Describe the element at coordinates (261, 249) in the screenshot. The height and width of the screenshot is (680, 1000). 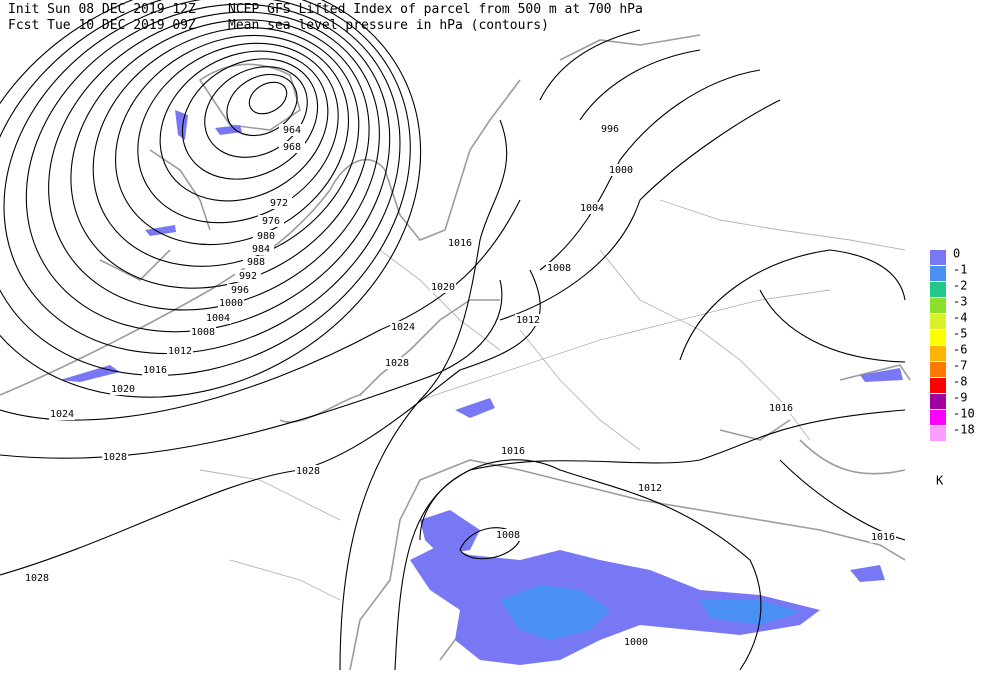
I see `contour-label: 984` at that location.